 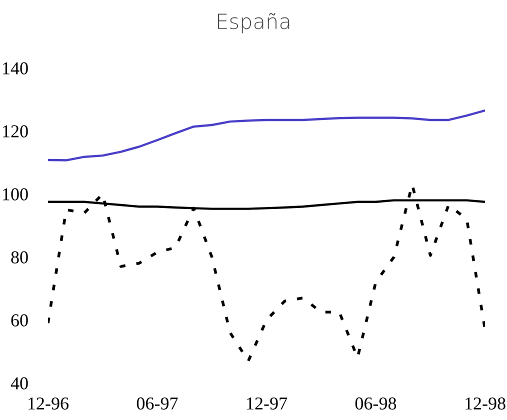 I want to click on chart-title: España, so click(x=254, y=23).